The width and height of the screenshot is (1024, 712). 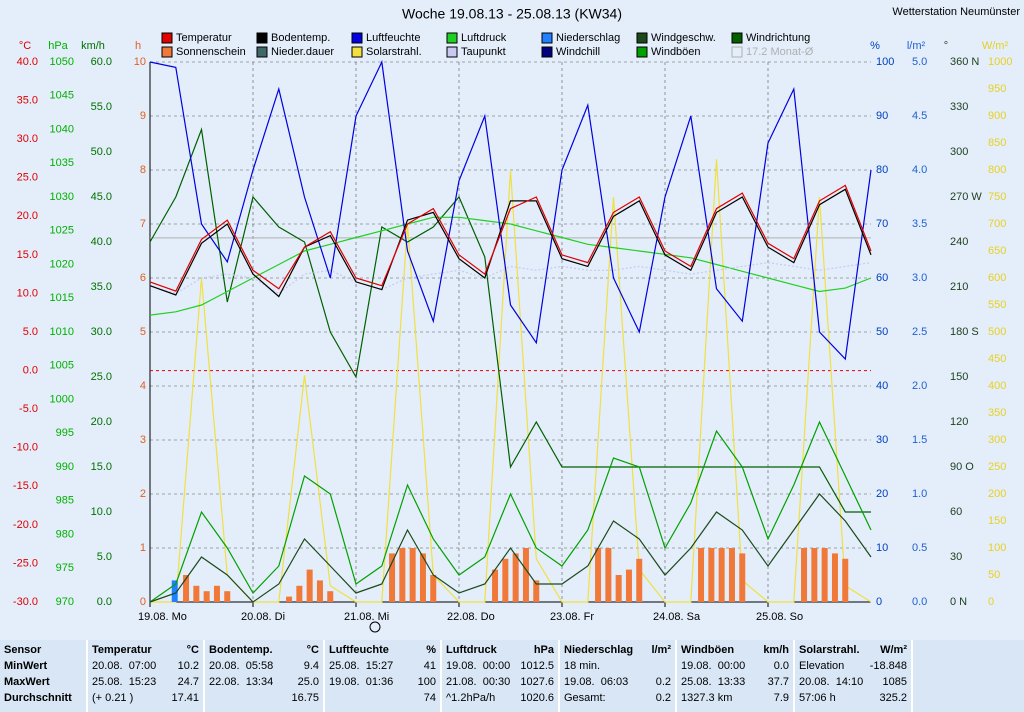 I want to click on cell-left: 22.08. 13:34, so click(x=241, y=682).